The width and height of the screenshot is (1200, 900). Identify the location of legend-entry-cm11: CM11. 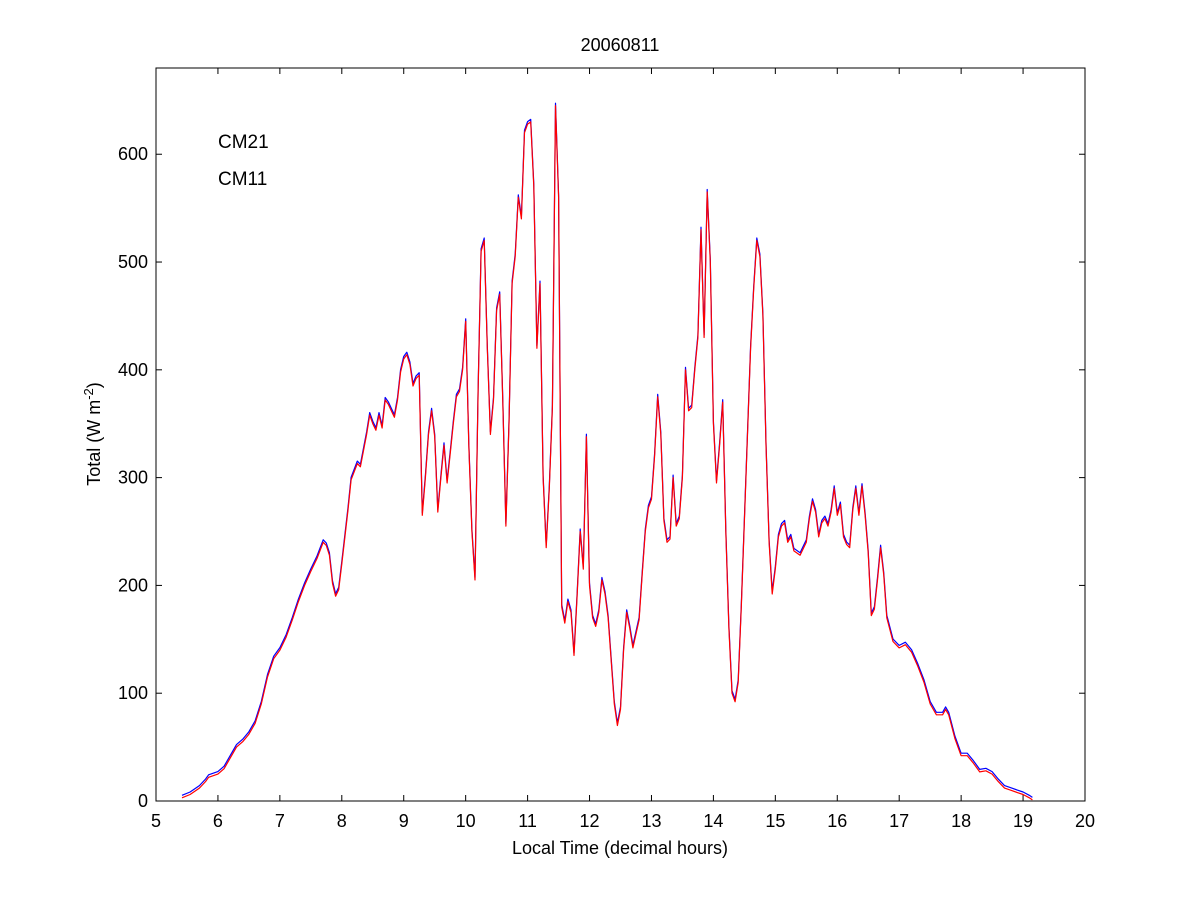
(242, 179).